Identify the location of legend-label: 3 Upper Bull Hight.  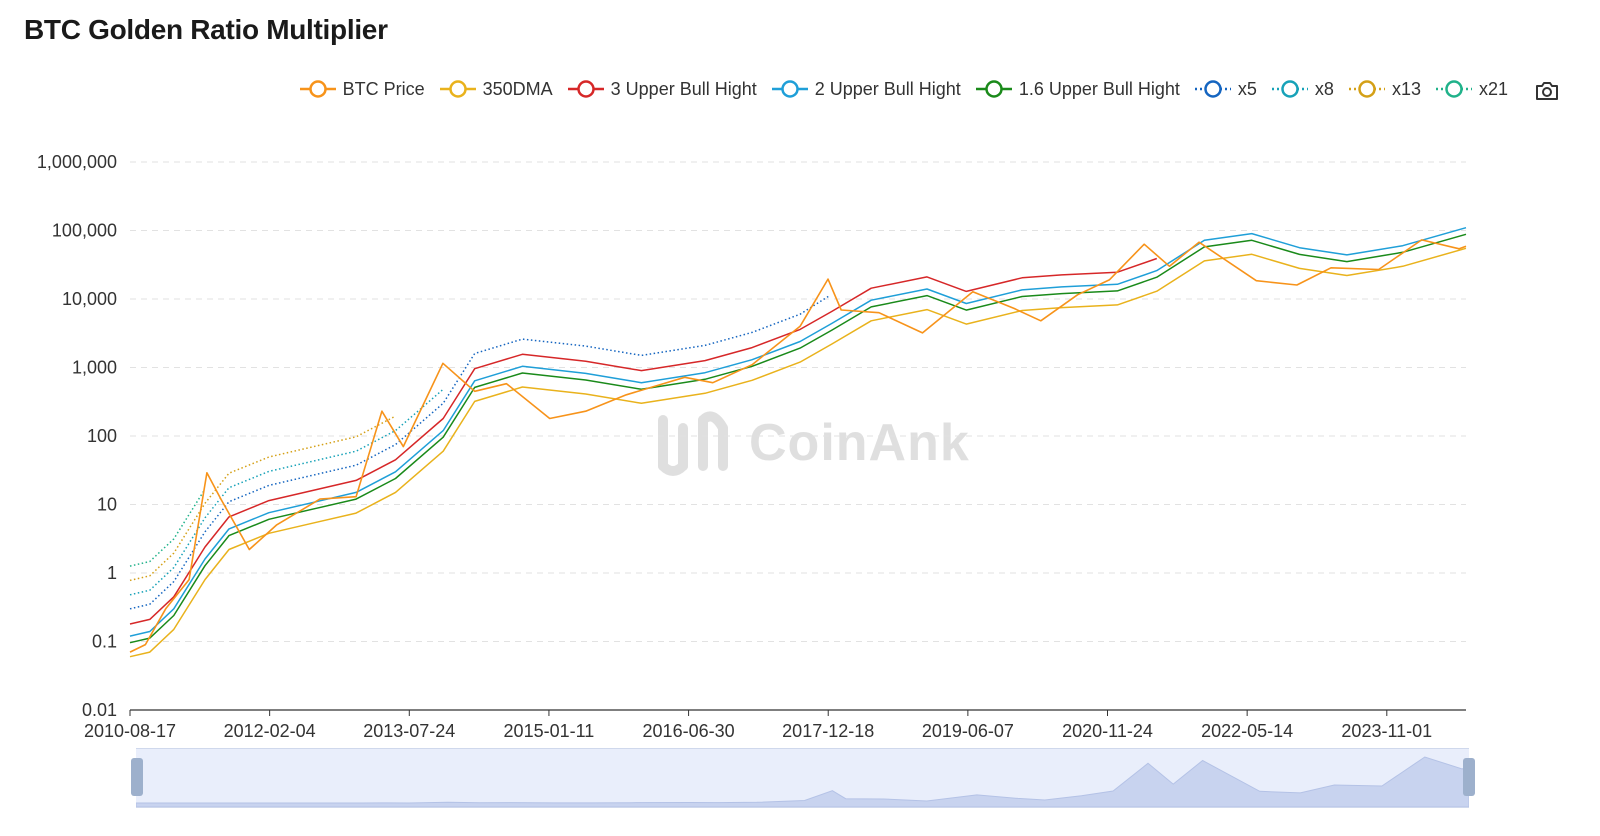
(683, 88).